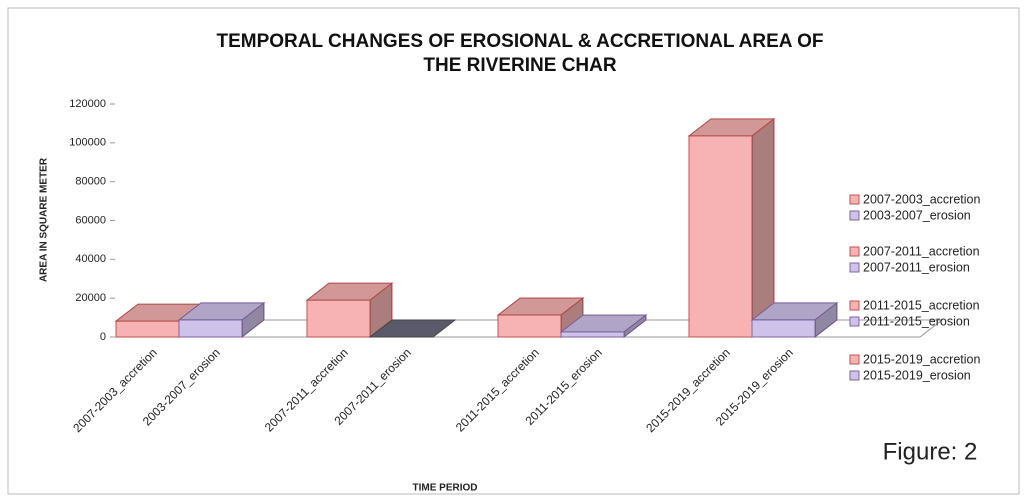 This screenshot has width=1027, height=501. Describe the element at coordinates (444, 488) in the screenshot. I see `x-axis-label: TIME PERIOD` at that location.